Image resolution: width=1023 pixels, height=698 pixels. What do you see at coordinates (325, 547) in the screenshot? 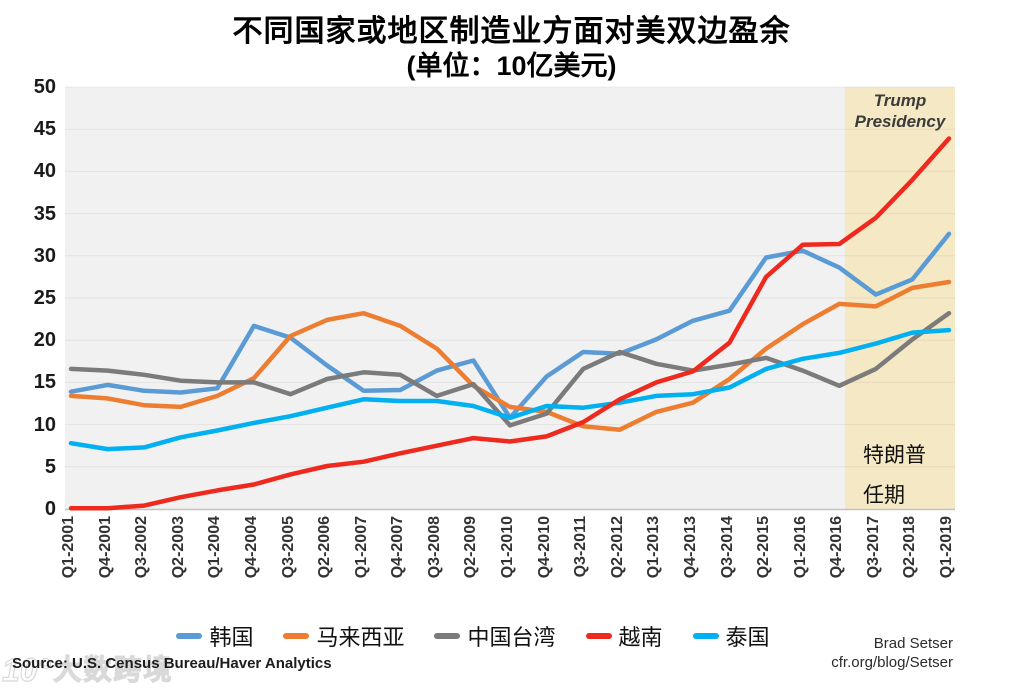
I see `x-axis-label-Q2-2006: Q2-2006` at bounding box center [325, 547].